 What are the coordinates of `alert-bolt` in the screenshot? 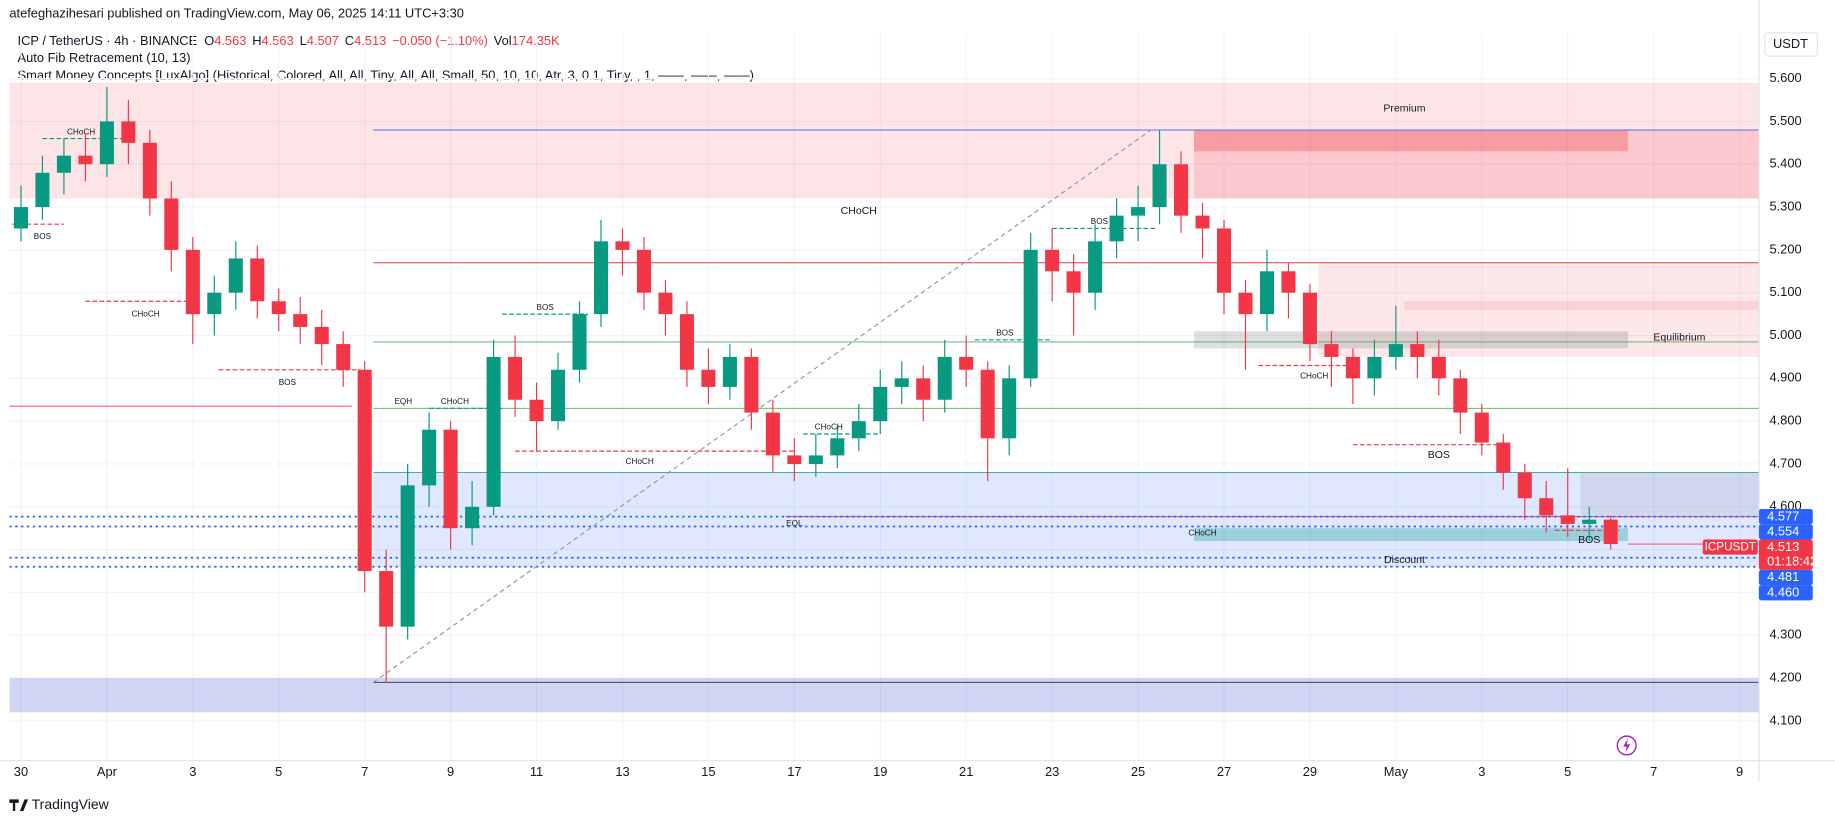 It's located at (1627, 745).